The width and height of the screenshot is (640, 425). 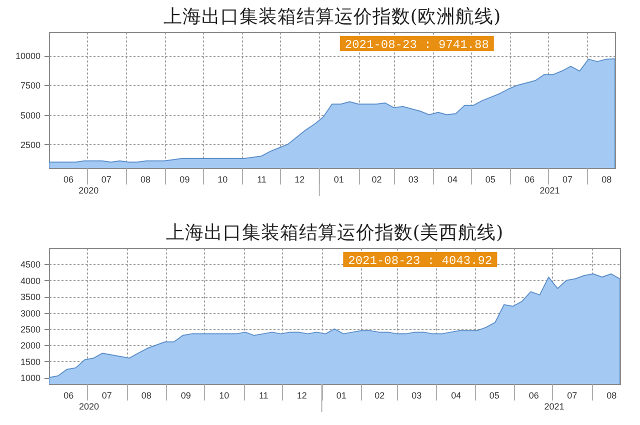 I want to click on y-tick-label: 10000, so click(x=27, y=56).